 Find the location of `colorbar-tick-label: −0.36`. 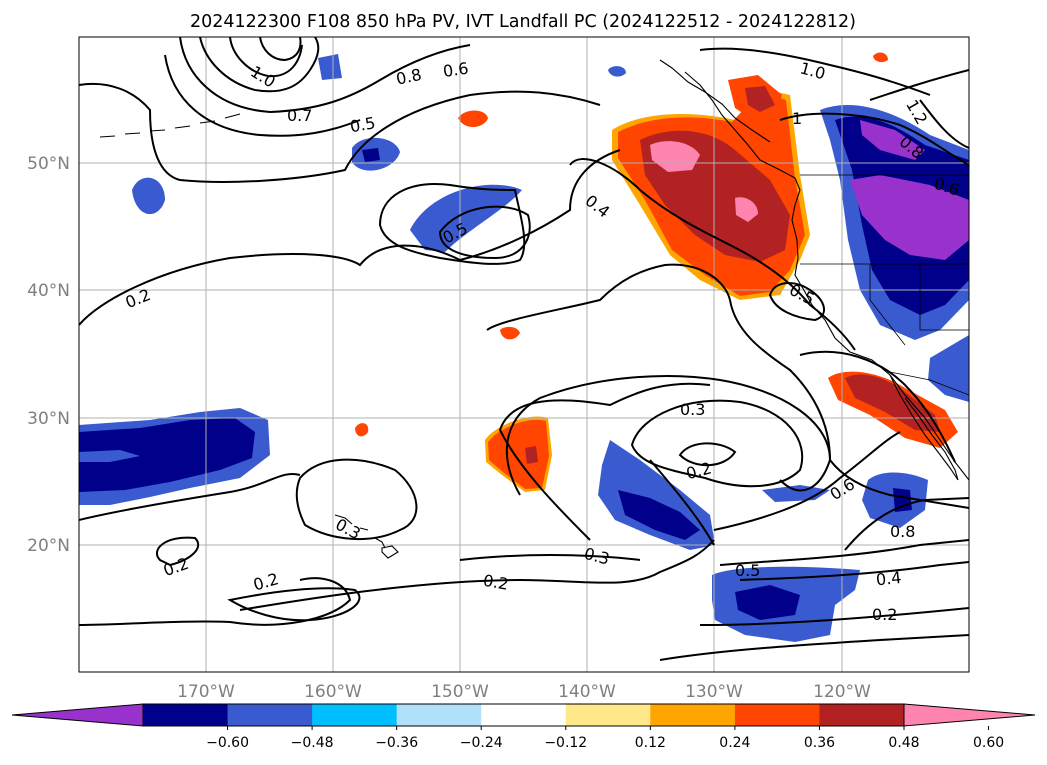

colorbar-tick-label: −0.36 is located at coordinates (396, 743).